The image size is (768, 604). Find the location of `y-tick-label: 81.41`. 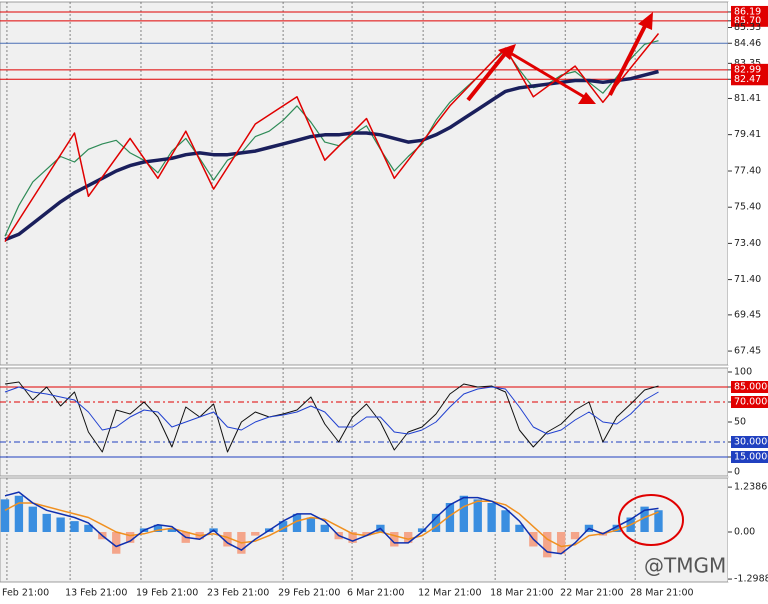

y-tick-label: 81.41 is located at coordinates (747, 98).